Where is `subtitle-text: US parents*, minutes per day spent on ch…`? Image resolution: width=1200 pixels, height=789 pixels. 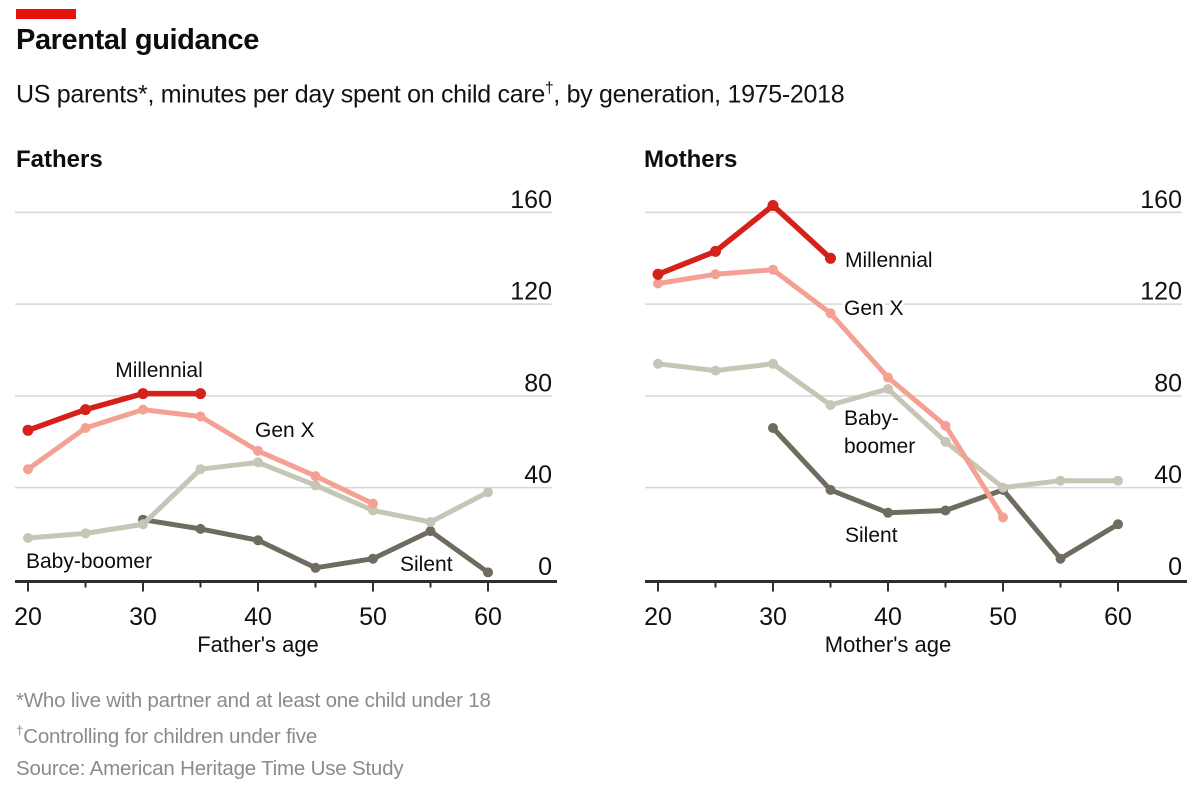
subtitle-text: US parents*, minutes per day spent on ch… is located at coordinates (280, 94).